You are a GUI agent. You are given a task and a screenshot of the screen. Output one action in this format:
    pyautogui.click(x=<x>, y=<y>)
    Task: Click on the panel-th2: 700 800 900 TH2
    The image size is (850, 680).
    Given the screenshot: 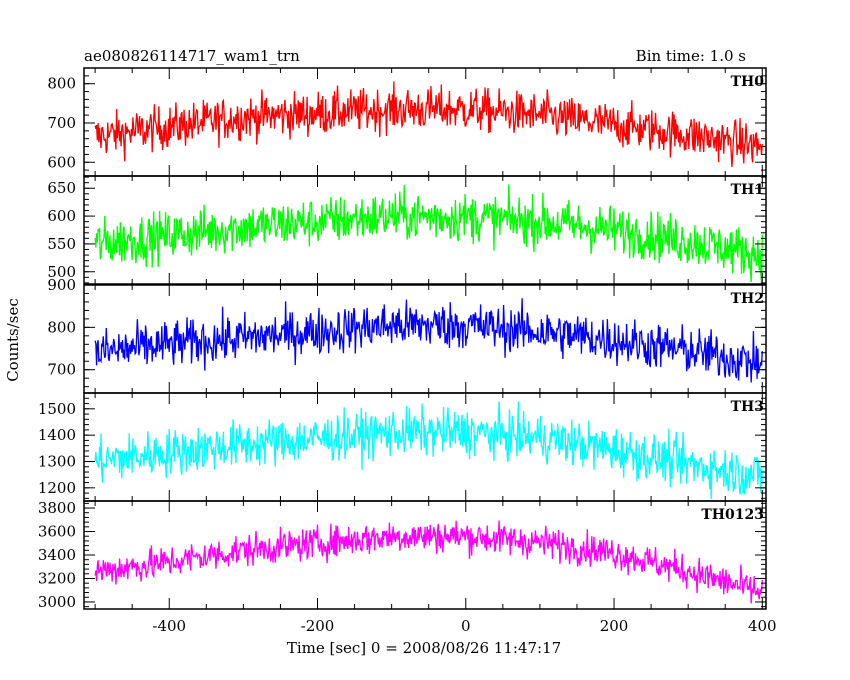 What is the action you would take?
    pyautogui.click(x=407, y=335)
    